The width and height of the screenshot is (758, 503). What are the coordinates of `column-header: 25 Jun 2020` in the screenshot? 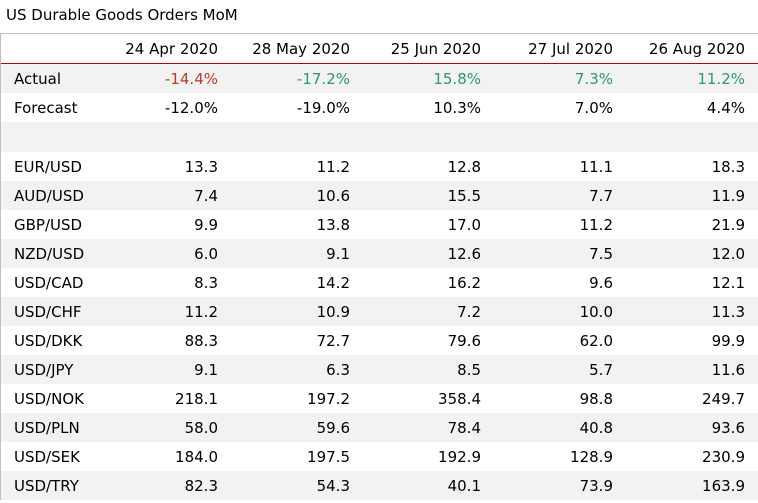 It's located at (435, 48).